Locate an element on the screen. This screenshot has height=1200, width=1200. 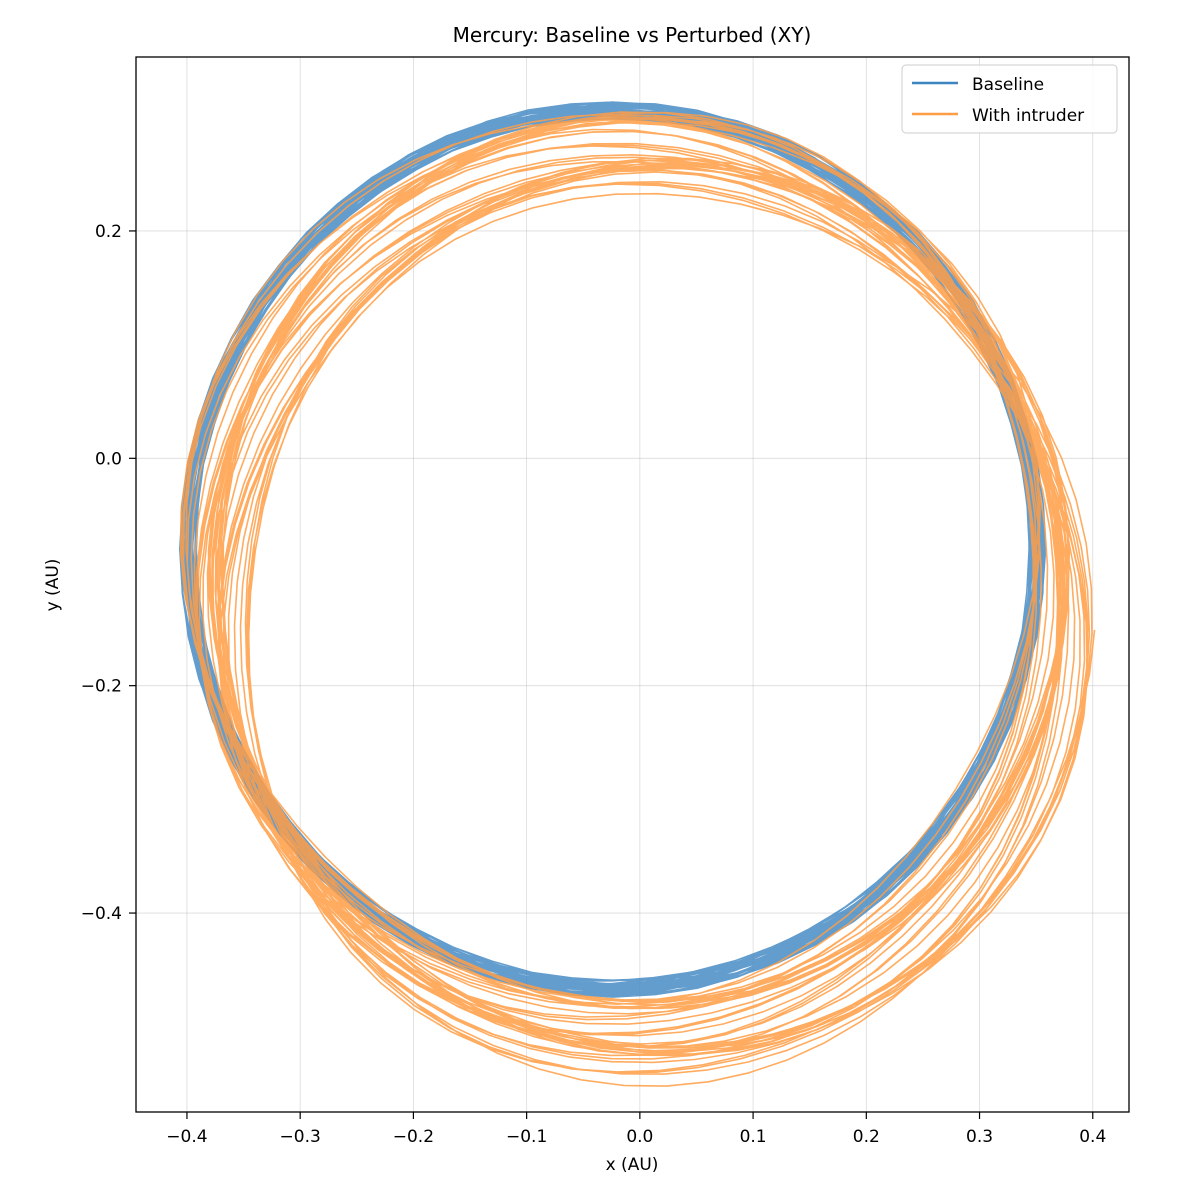
x-axis-label: x (AU) is located at coordinates (632, 1165).